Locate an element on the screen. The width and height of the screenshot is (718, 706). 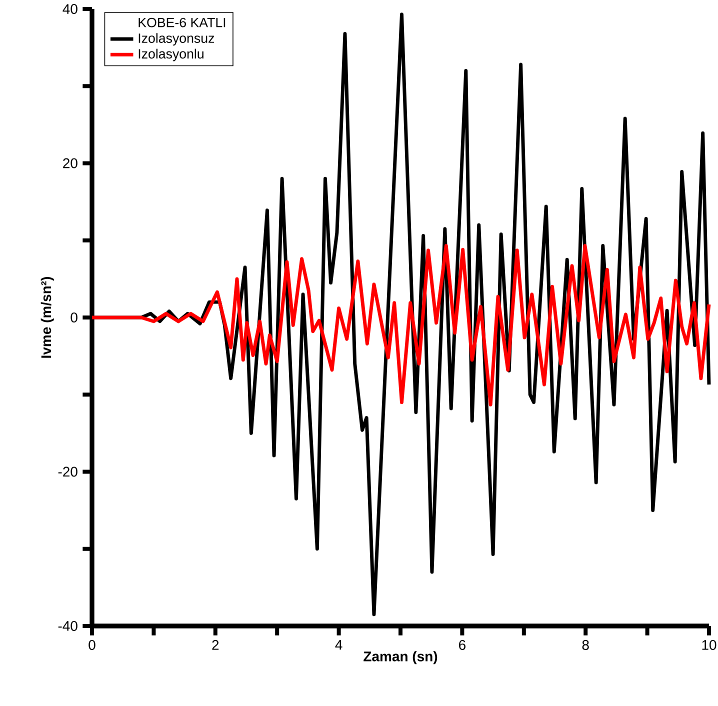
x-tick-label: 6 is located at coordinates (462, 645).